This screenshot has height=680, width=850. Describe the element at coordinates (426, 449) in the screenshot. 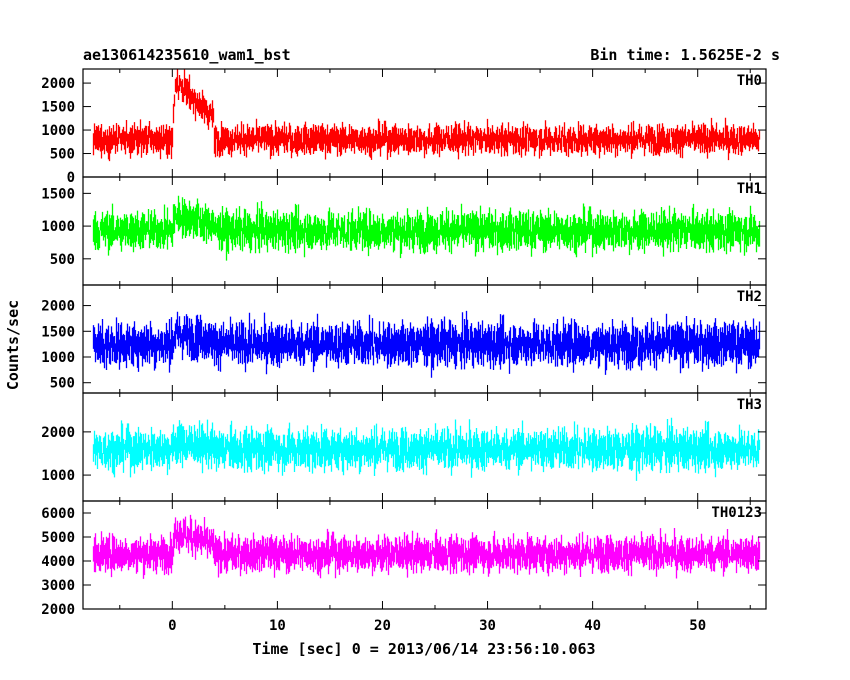

I see `series-th3-curve` at that location.